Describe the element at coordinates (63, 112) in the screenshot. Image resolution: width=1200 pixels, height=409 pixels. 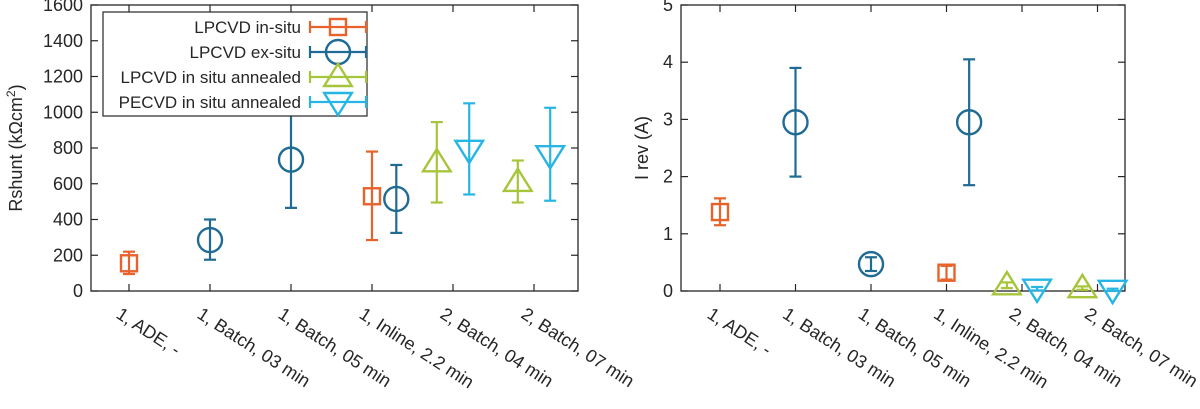
I see `y-tick-label: 1000` at that location.